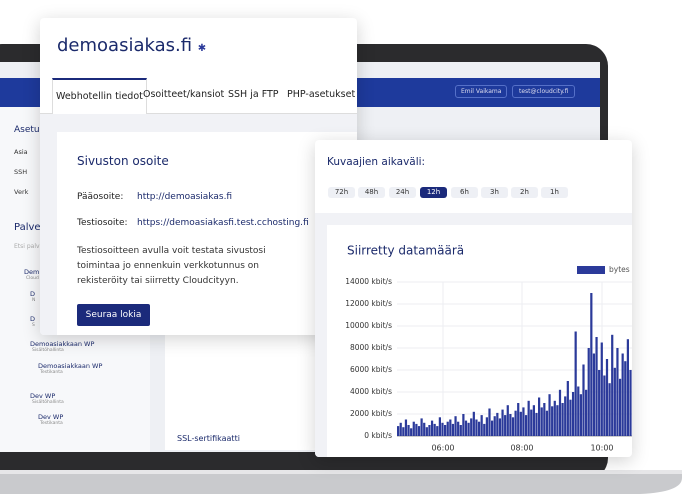 Image resolution: width=682 pixels, height=500 pixels. Describe the element at coordinates (481, 91) in the screenshot. I see `user-button: Emil Vaikama` at that location.